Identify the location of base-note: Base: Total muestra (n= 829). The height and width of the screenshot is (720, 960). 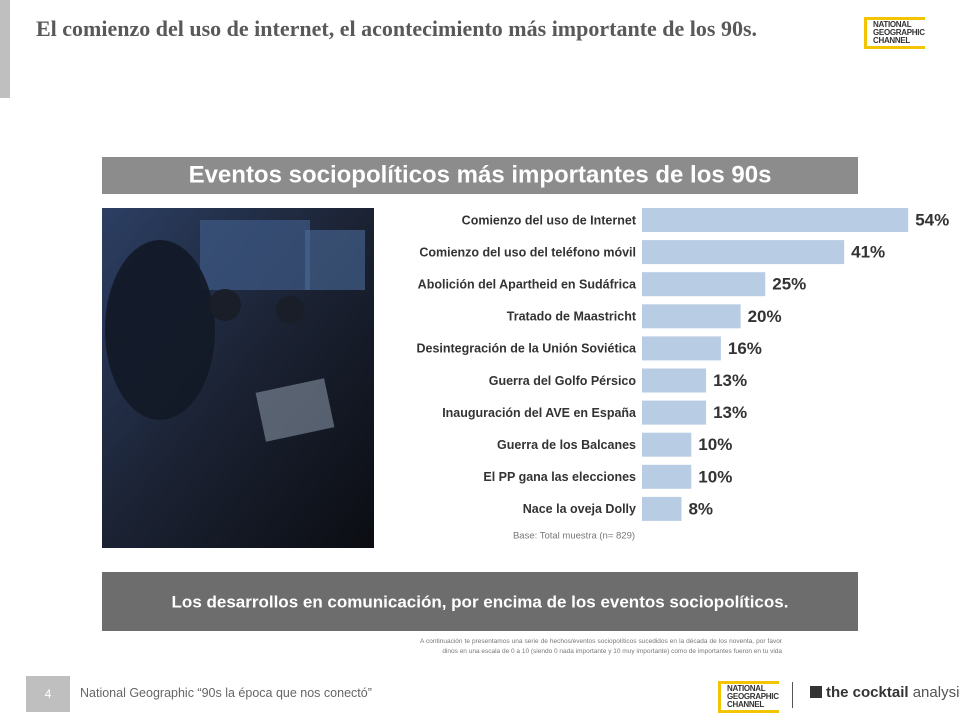
(574, 536).